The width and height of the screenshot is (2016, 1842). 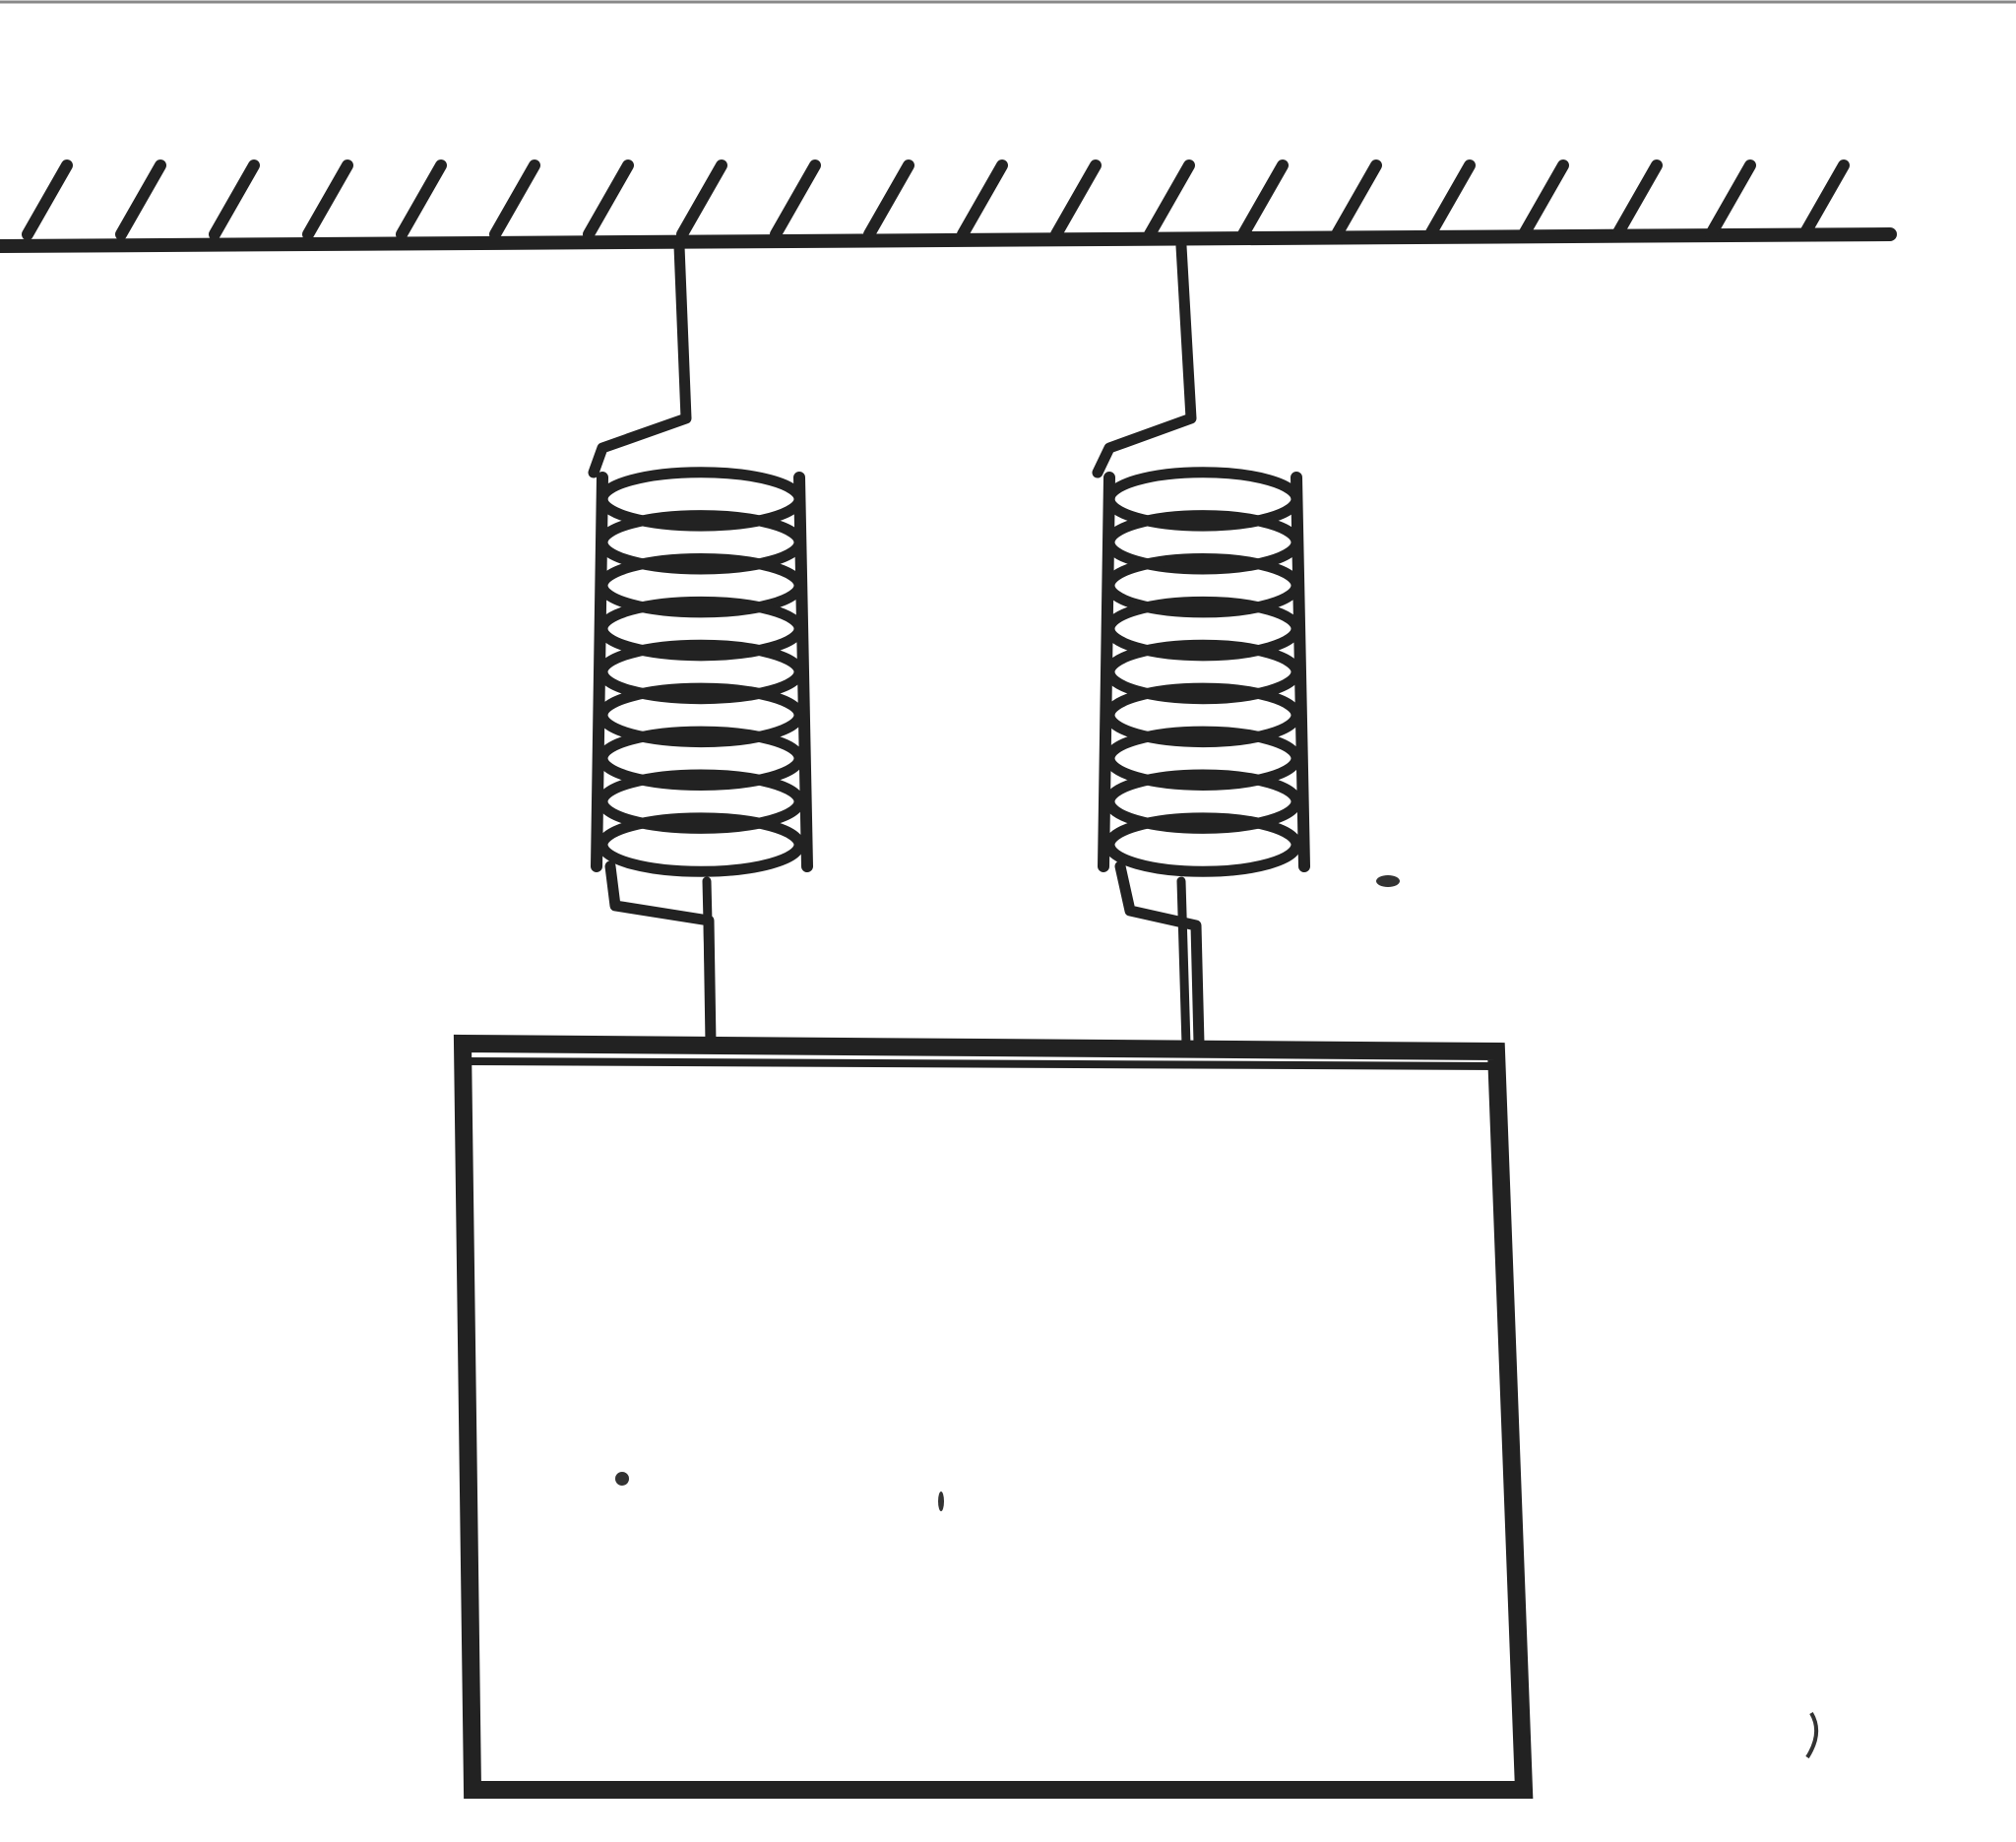 I want to click on right-spring-rod, so click(x=1183, y=963).